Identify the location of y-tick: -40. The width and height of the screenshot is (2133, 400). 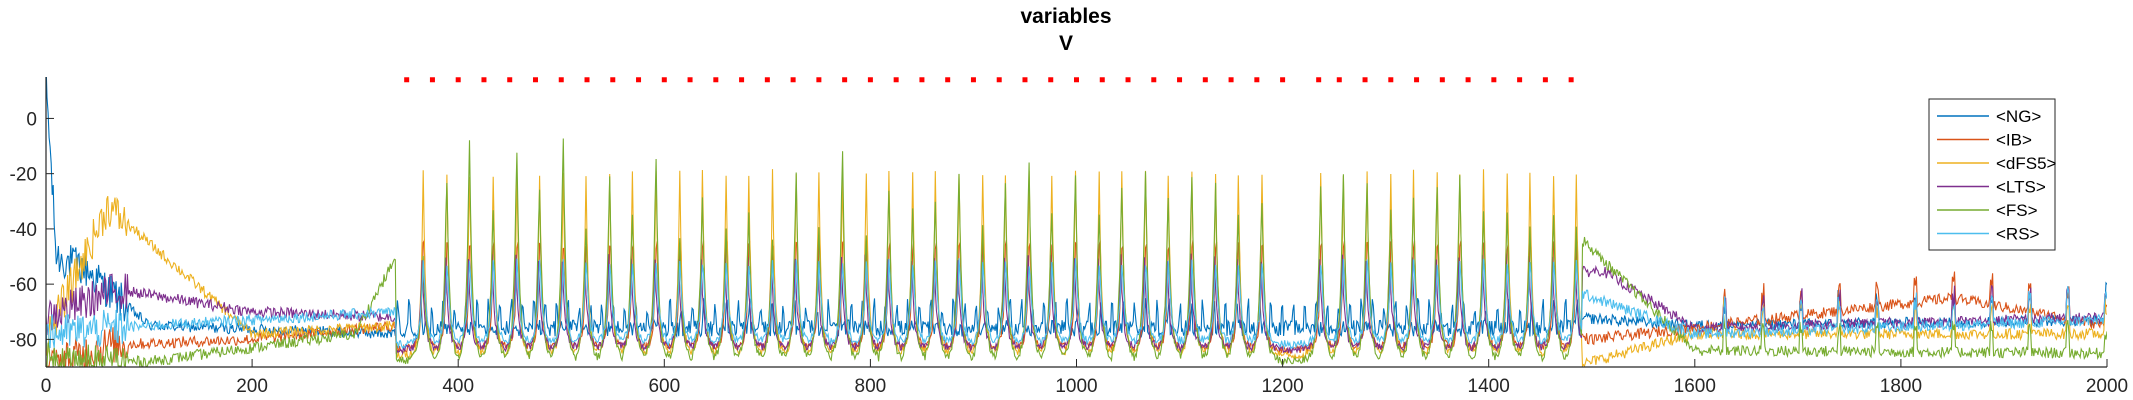
(32, 230).